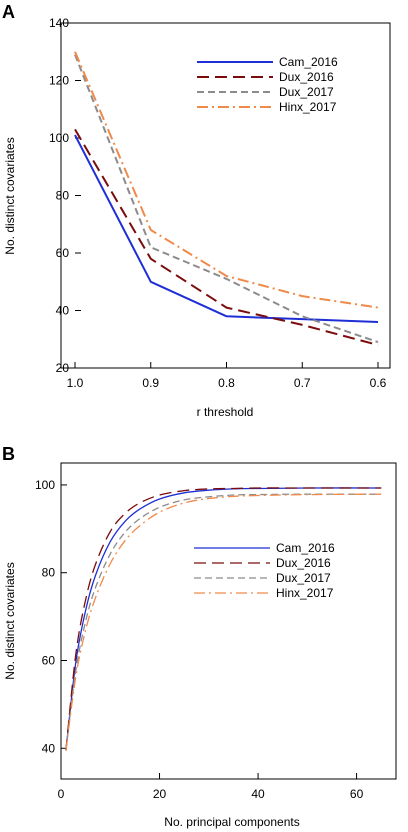  I want to click on panel-a-x-axis: 1.0 0.9 0.8 0.7 0.6, so click(227, 376).